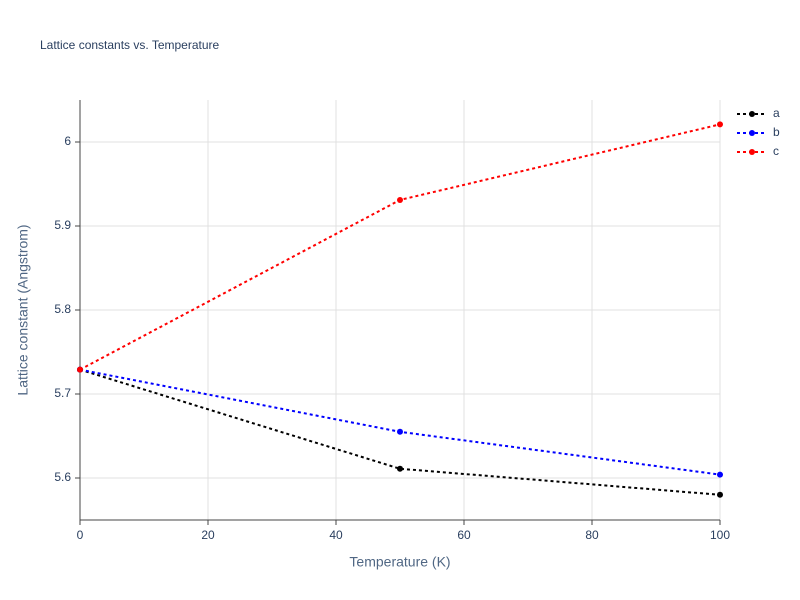 The width and height of the screenshot is (800, 600). What do you see at coordinates (23, 309) in the screenshot?
I see `y-axis-title: Lattice constant (Angstrom)` at bounding box center [23, 309].